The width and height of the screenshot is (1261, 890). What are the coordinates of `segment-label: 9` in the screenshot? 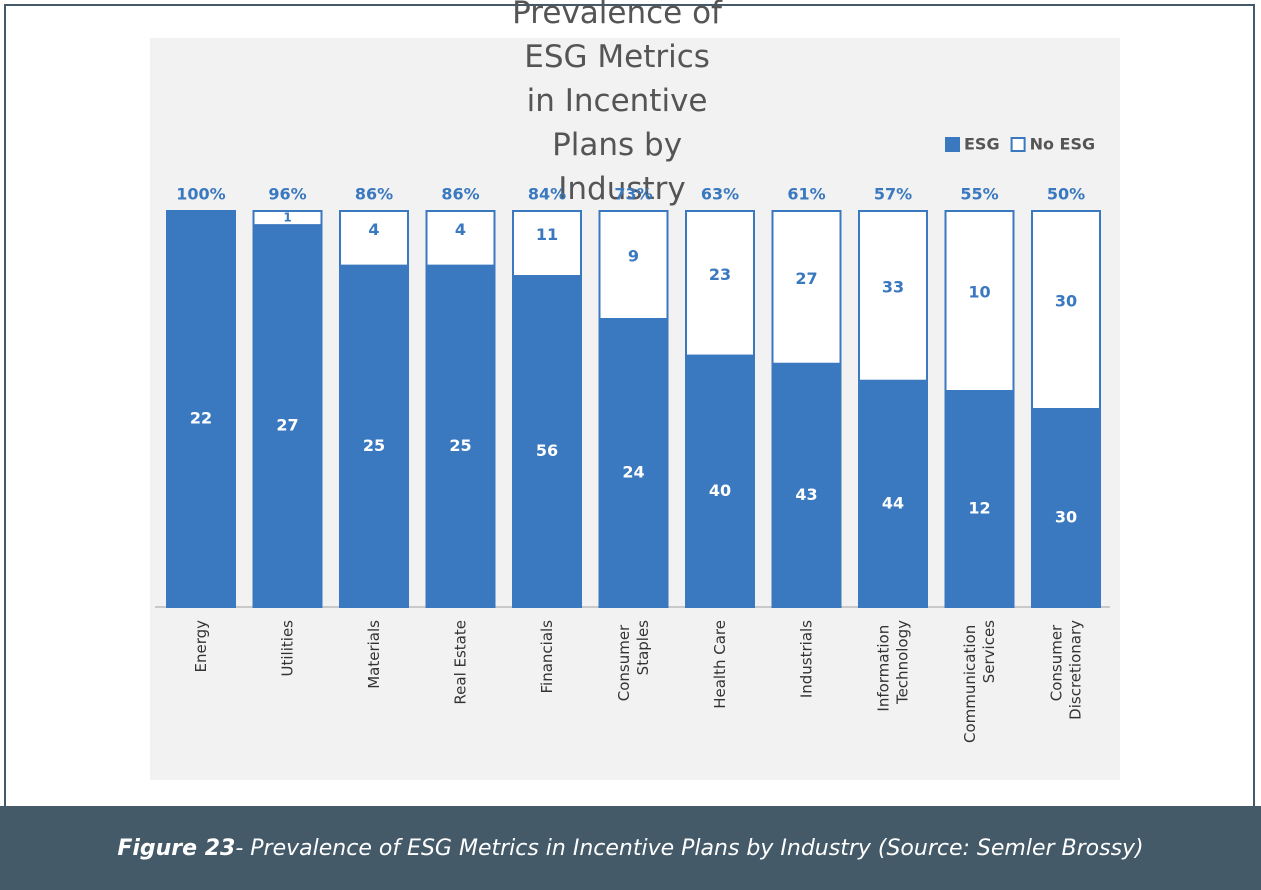 It's located at (633, 256).